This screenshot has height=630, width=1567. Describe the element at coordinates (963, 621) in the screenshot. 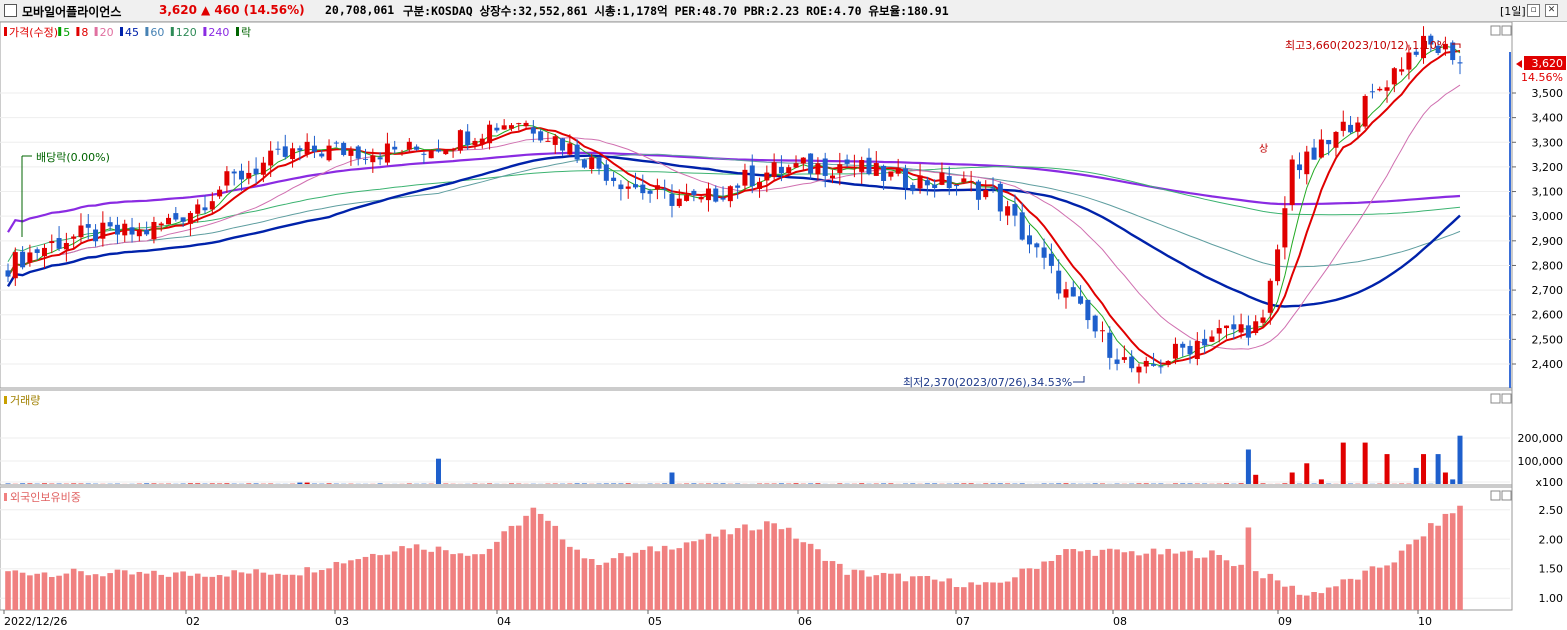

I see `date-tick-label: 07` at that location.